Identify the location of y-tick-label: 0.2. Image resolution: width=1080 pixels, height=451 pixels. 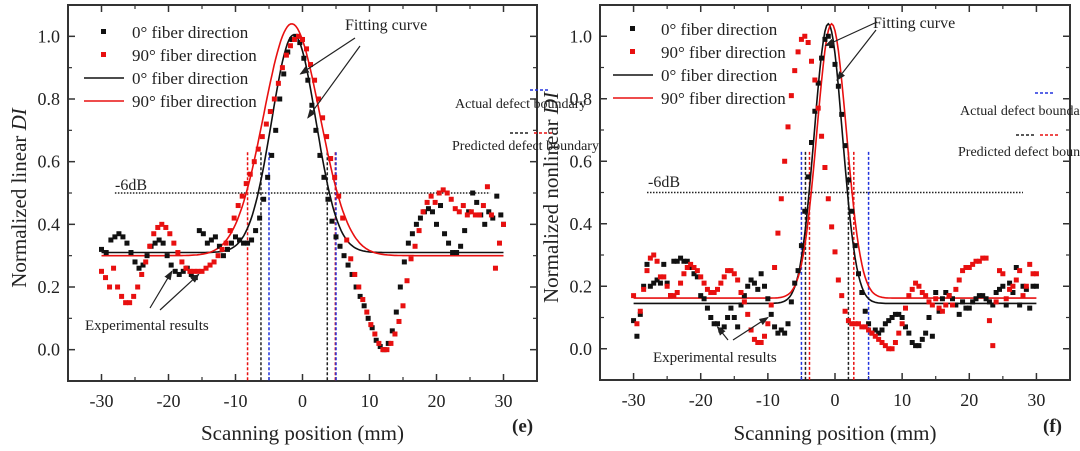
(581, 286).